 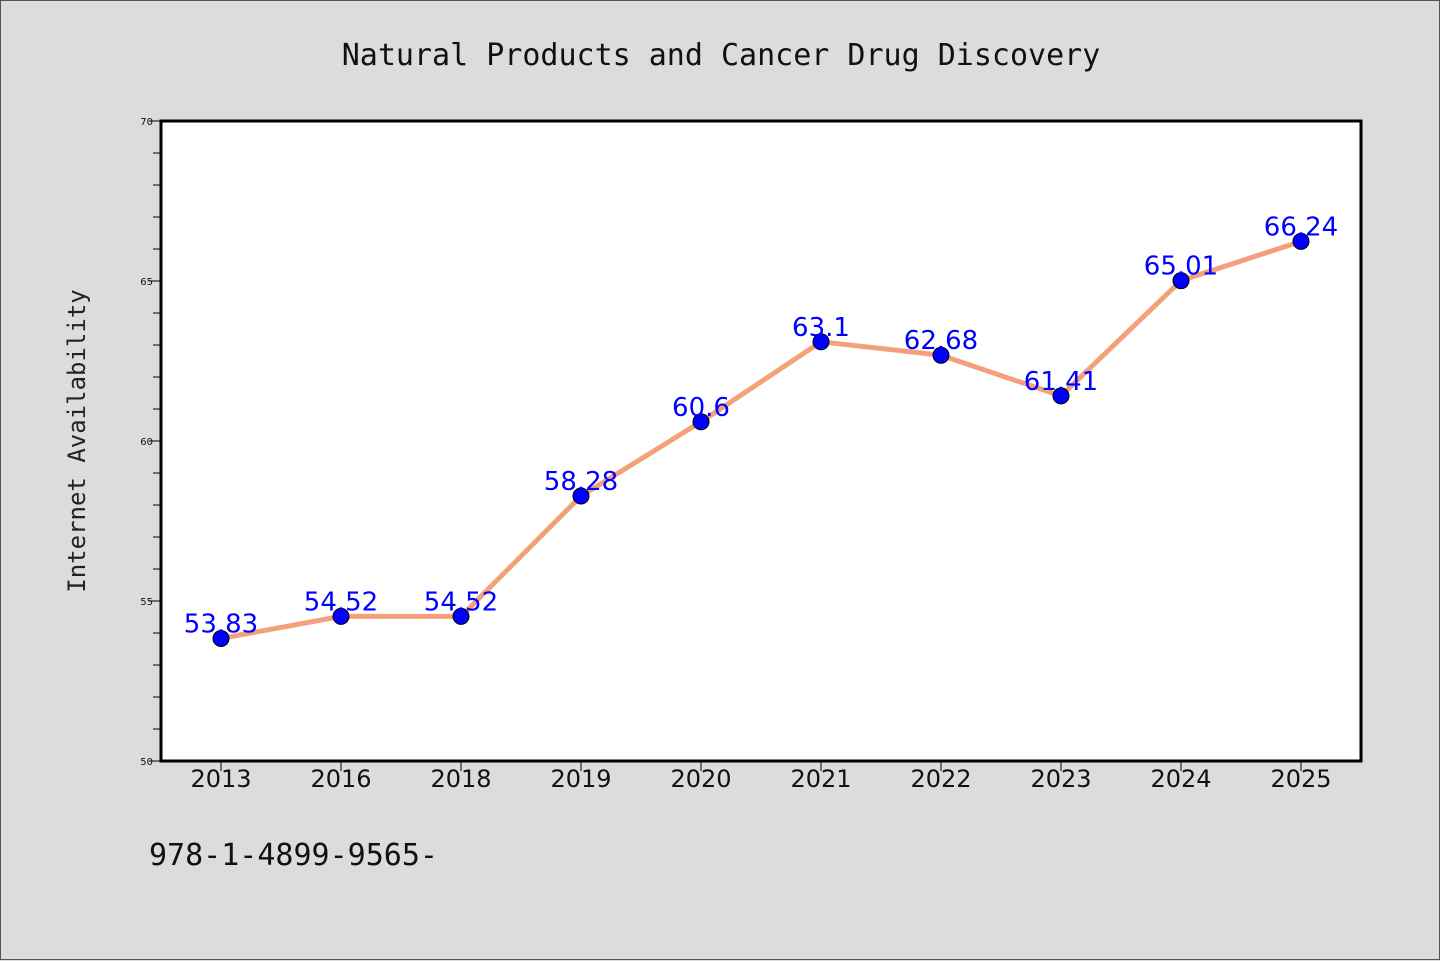 I want to click on x-tick-label: 2021, so click(x=820, y=779).